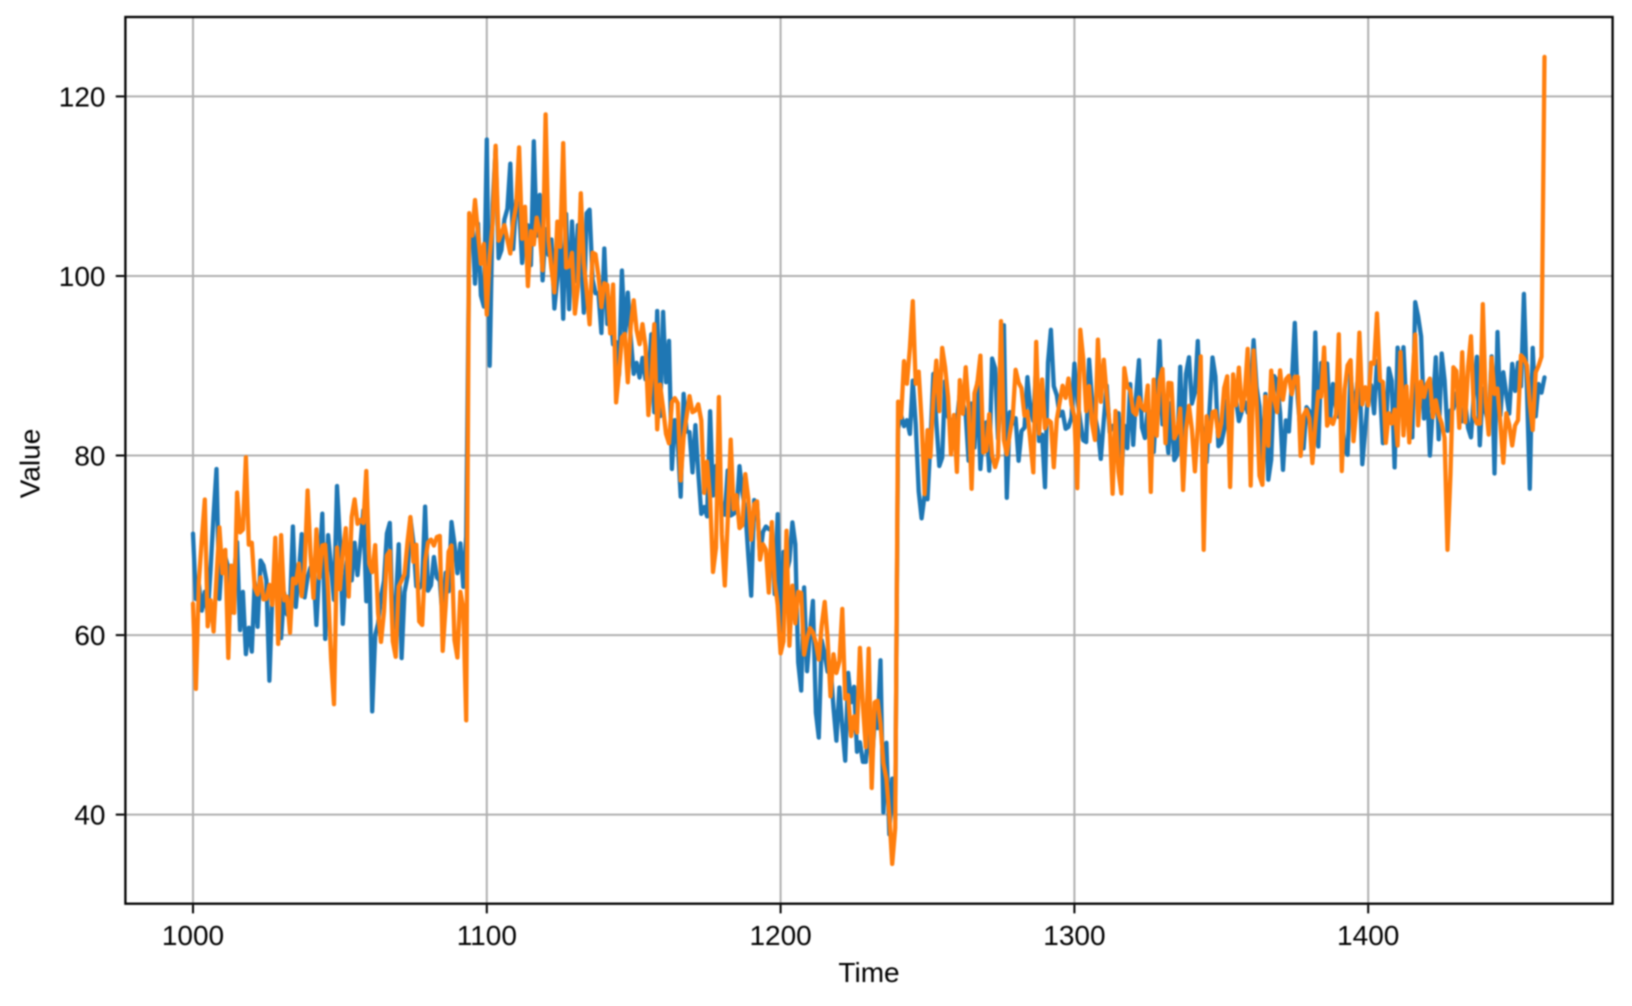 This screenshot has width=1632, height=1006. What do you see at coordinates (487, 935) in the screenshot?
I see `svg-text: 1100` at bounding box center [487, 935].